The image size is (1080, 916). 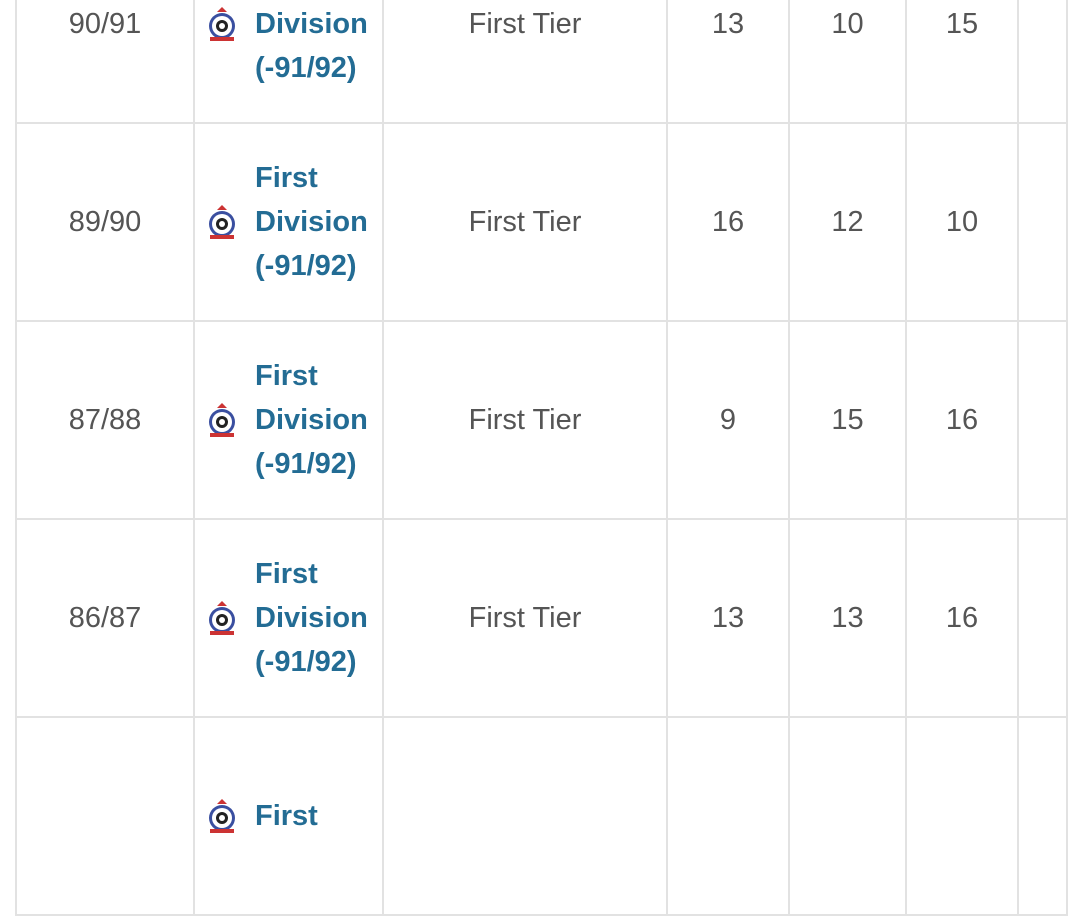 What do you see at coordinates (847, 222) in the screenshot?
I see `stat-cell: 12` at bounding box center [847, 222].